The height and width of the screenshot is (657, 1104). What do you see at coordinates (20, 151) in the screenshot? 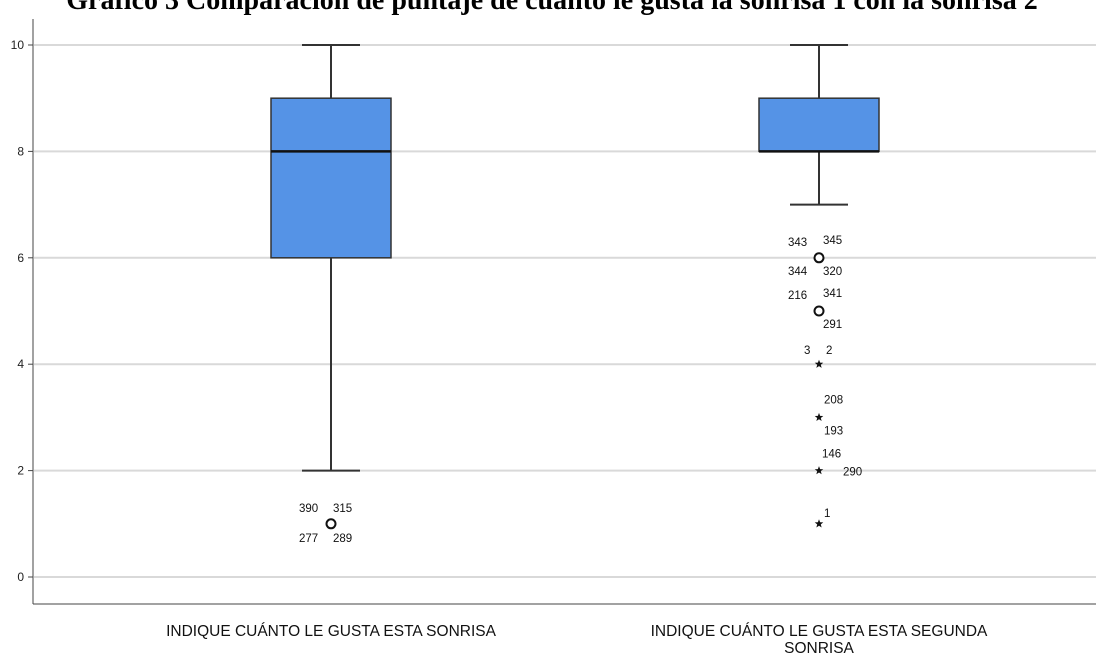
I see `y-tick-label-8: 8` at bounding box center [20, 151].